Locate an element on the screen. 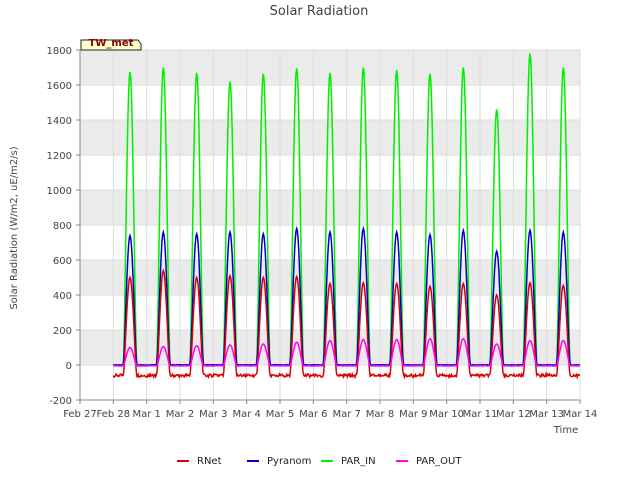 The image size is (640, 480). y-tick-label: 800 is located at coordinates (62, 226).